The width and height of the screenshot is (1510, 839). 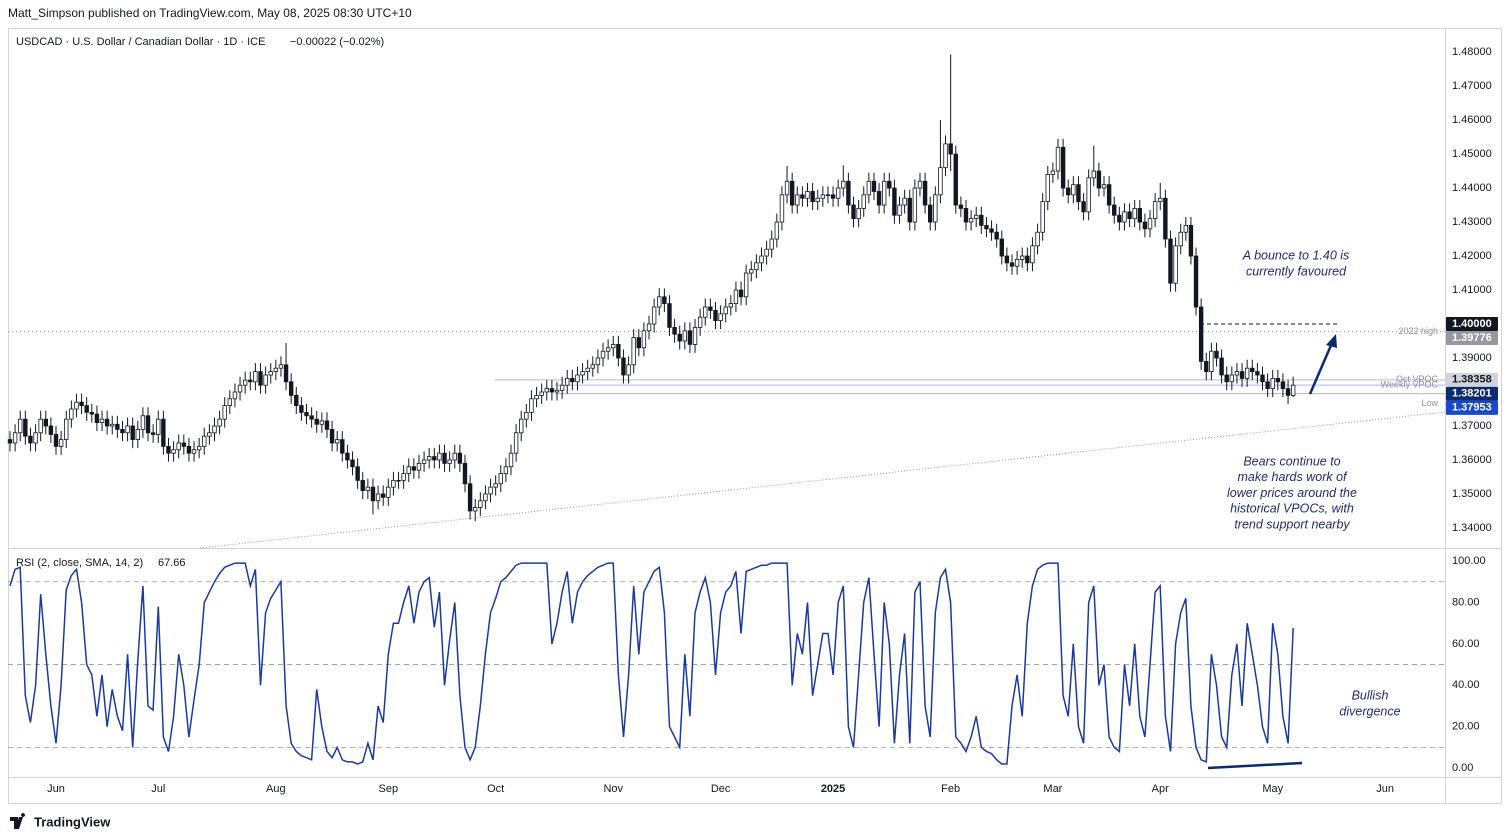 What do you see at coordinates (721, 789) in the screenshot?
I see `x-tick-label: Dec` at bounding box center [721, 789].